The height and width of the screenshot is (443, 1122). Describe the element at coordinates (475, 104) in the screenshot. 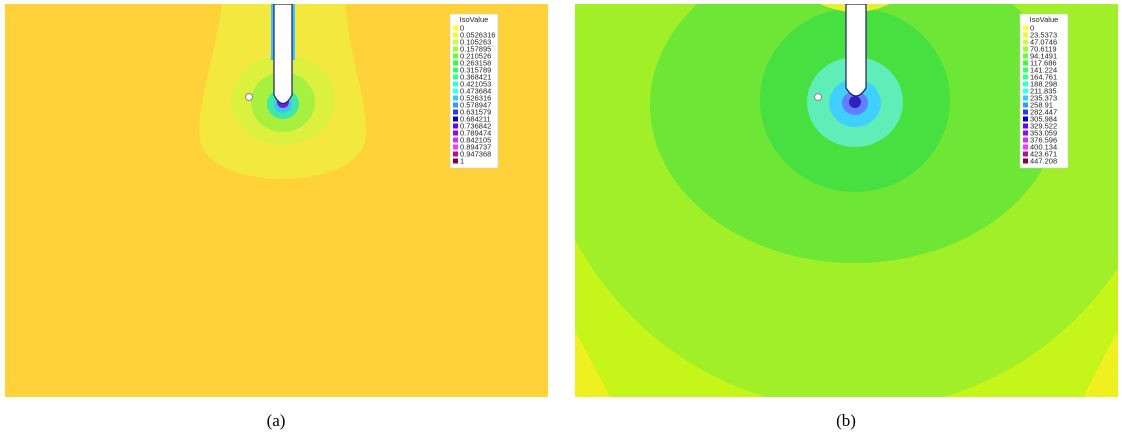

I see `legend-label: 0.578947` at that location.